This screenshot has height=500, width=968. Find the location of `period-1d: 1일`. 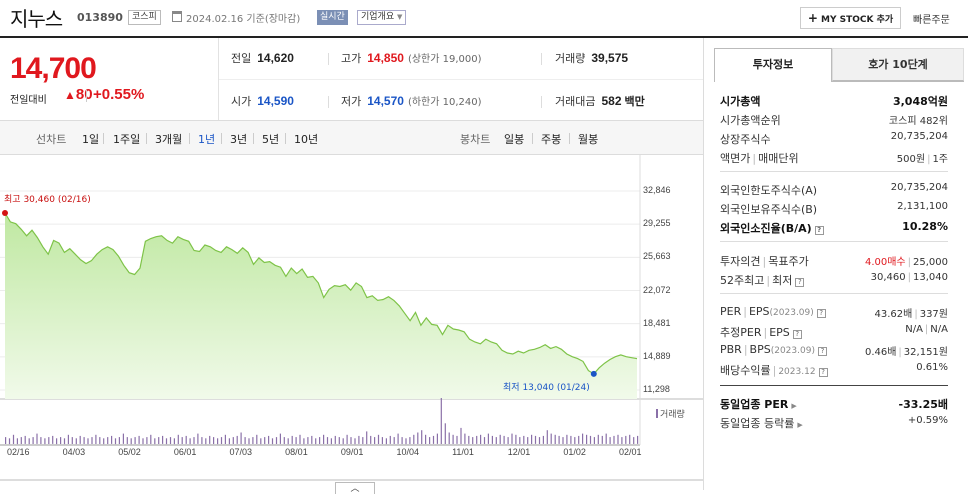

period-1d: 1일 is located at coordinates (91, 139).